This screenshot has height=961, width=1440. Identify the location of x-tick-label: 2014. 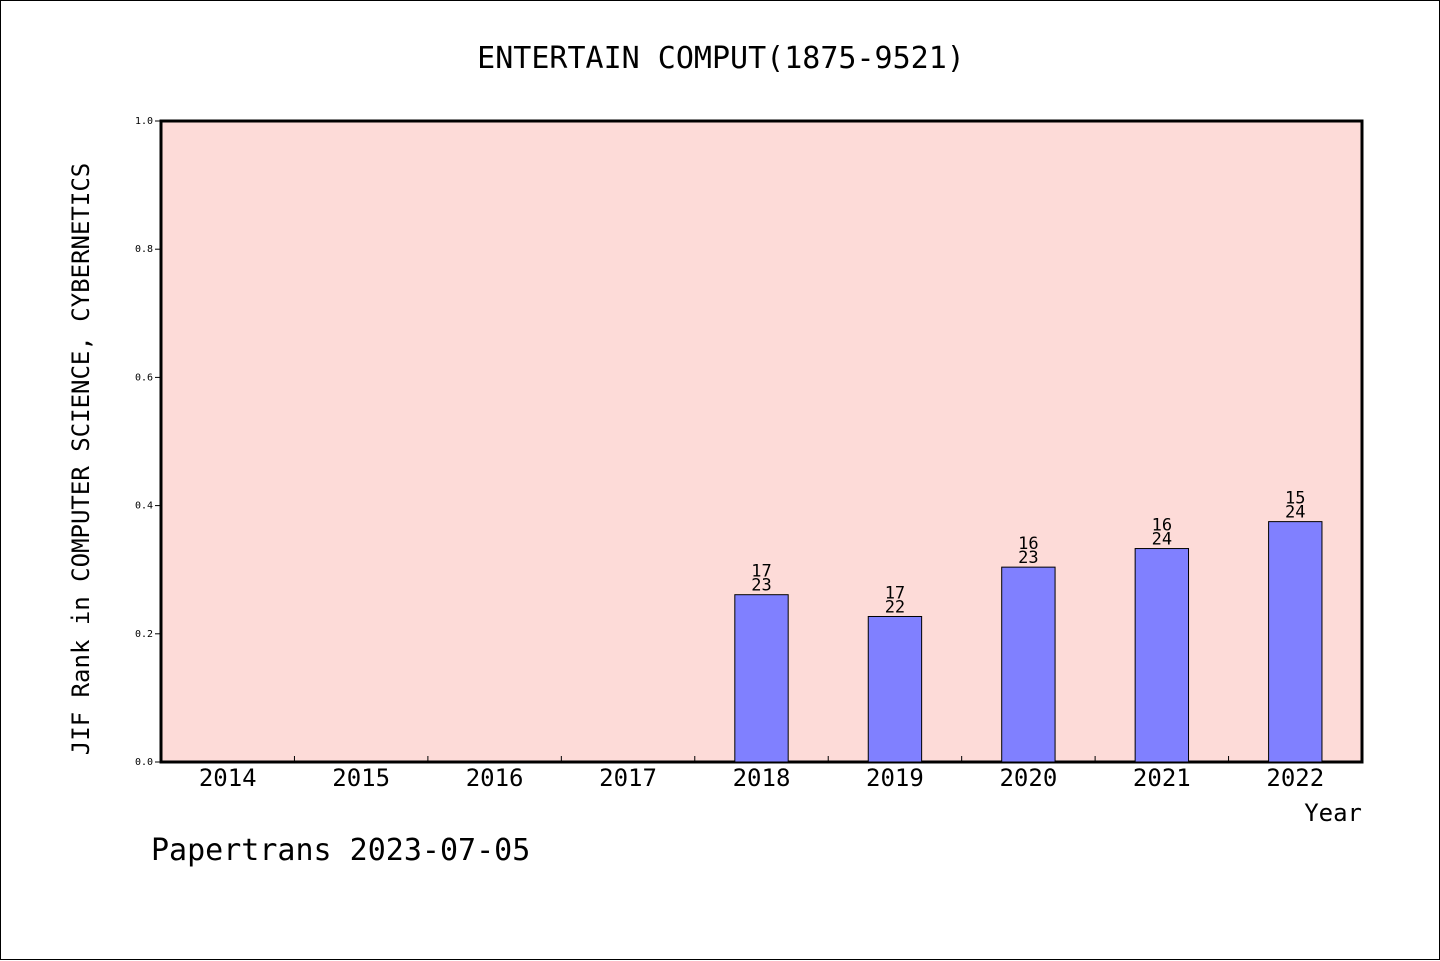
(228, 778).